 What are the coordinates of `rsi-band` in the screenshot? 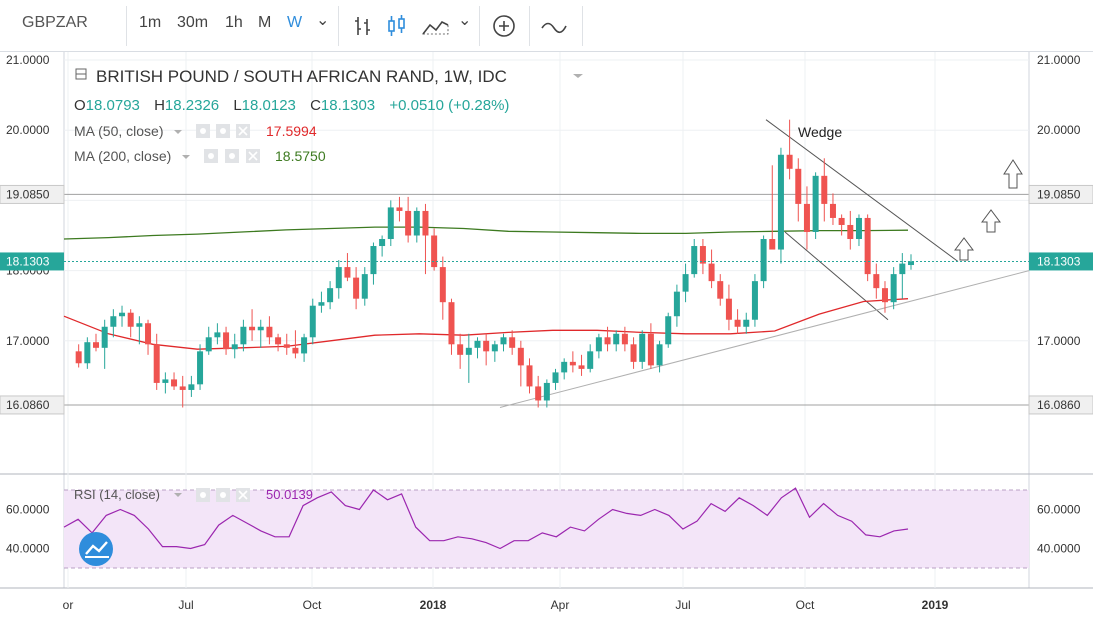 It's located at (546, 529).